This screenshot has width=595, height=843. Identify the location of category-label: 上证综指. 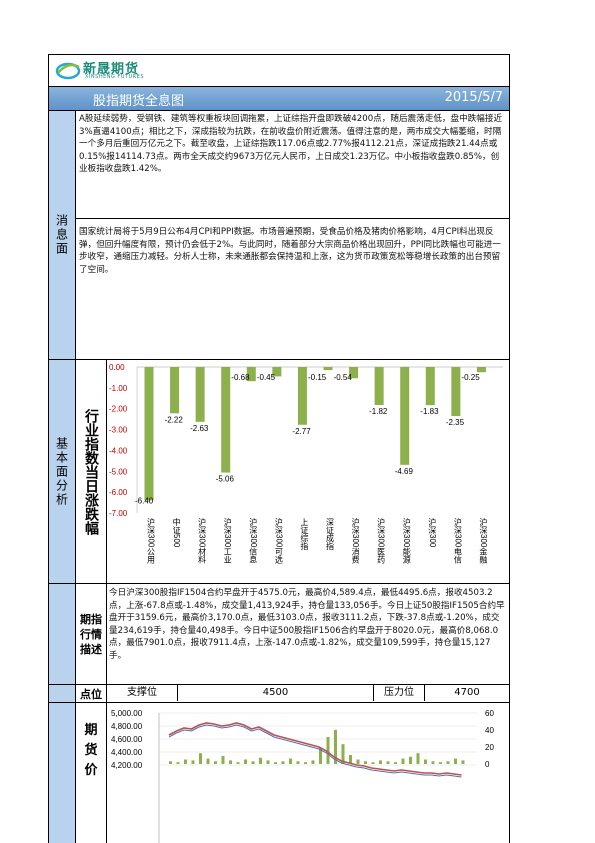
(304, 534).